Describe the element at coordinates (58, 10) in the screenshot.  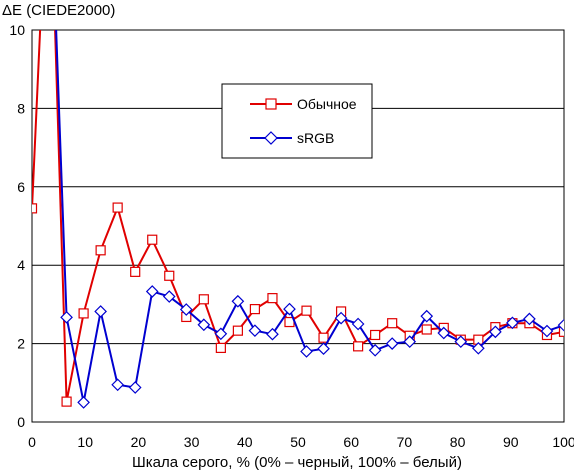
I see `y-axis-title: ΔE (CIEDE2000)` at that location.